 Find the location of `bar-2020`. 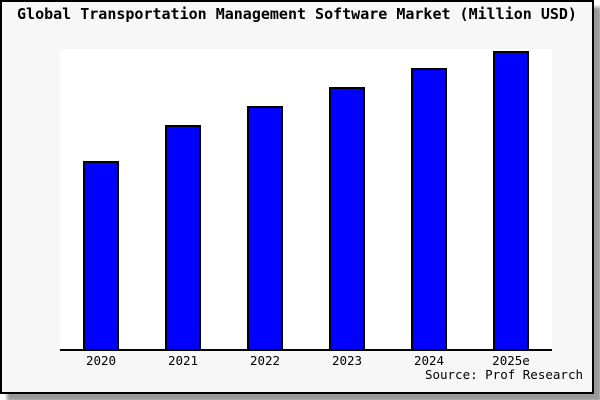

bar-2020 is located at coordinates (101, 255).